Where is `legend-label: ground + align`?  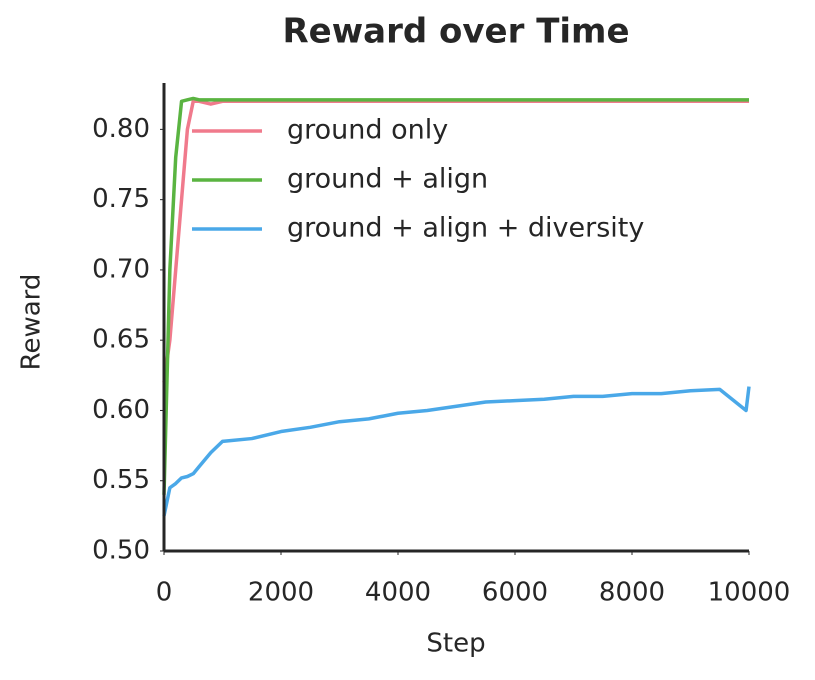
legend-label: ground + align is located at coordinates (387, 179).